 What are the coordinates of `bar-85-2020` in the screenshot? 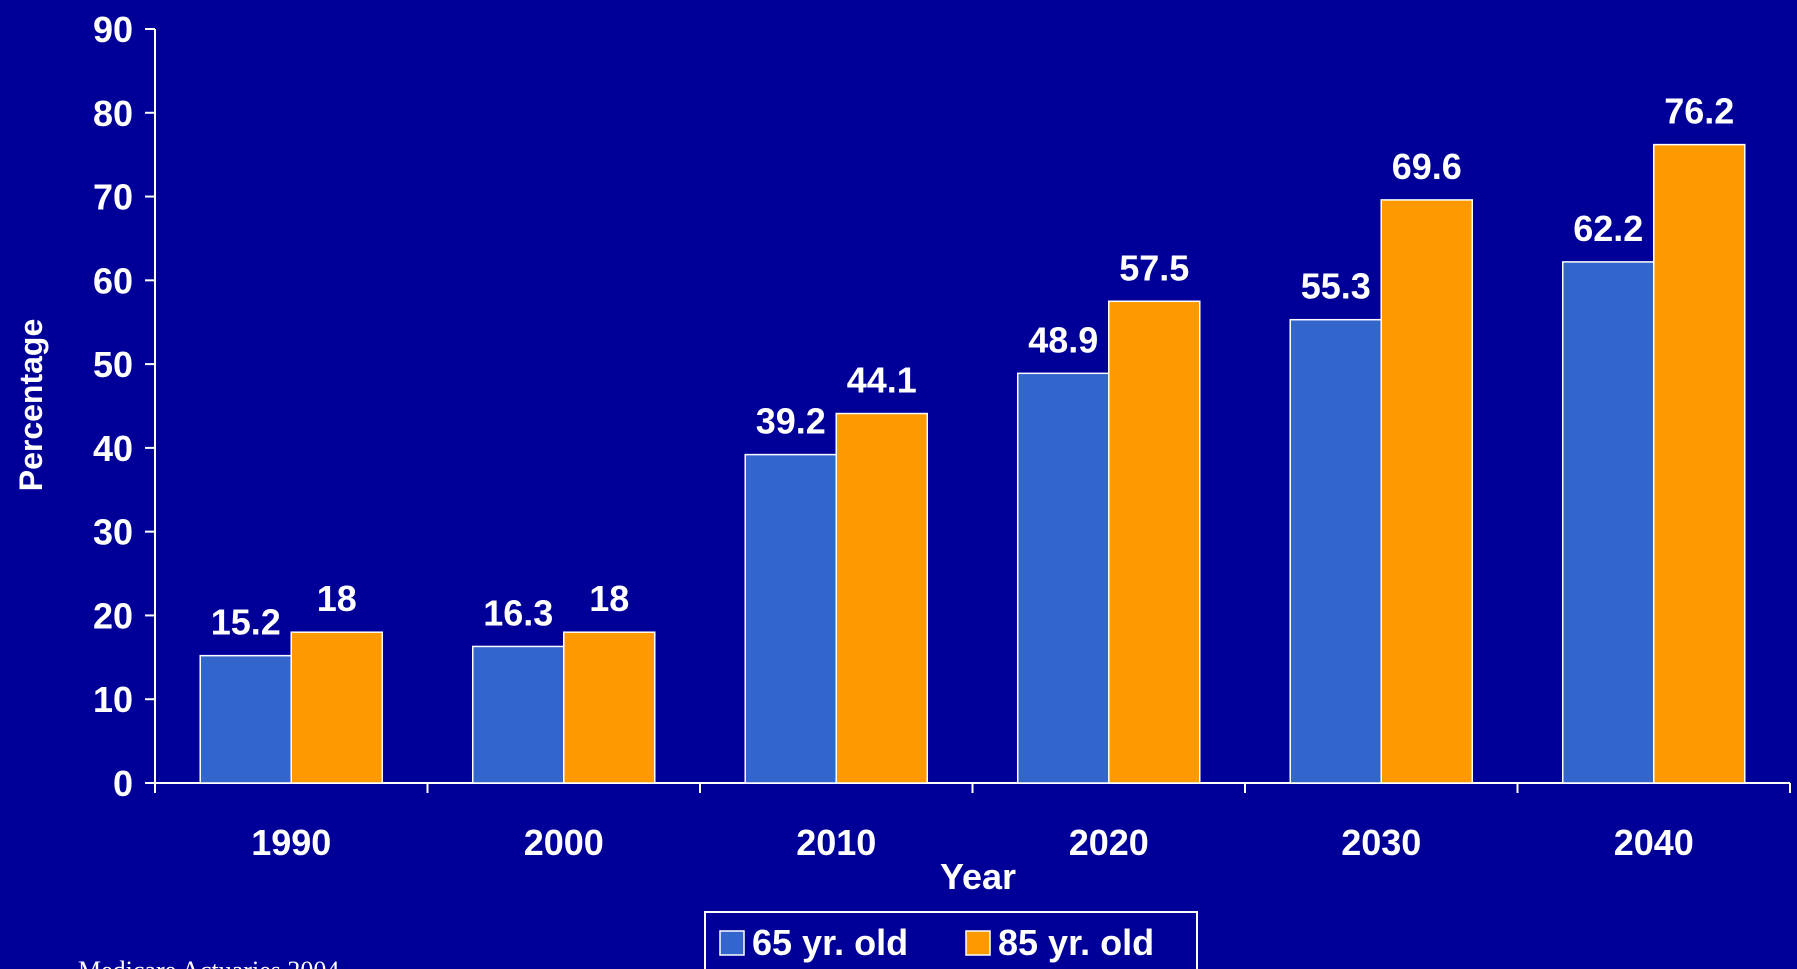 It's located at (1154, 542).